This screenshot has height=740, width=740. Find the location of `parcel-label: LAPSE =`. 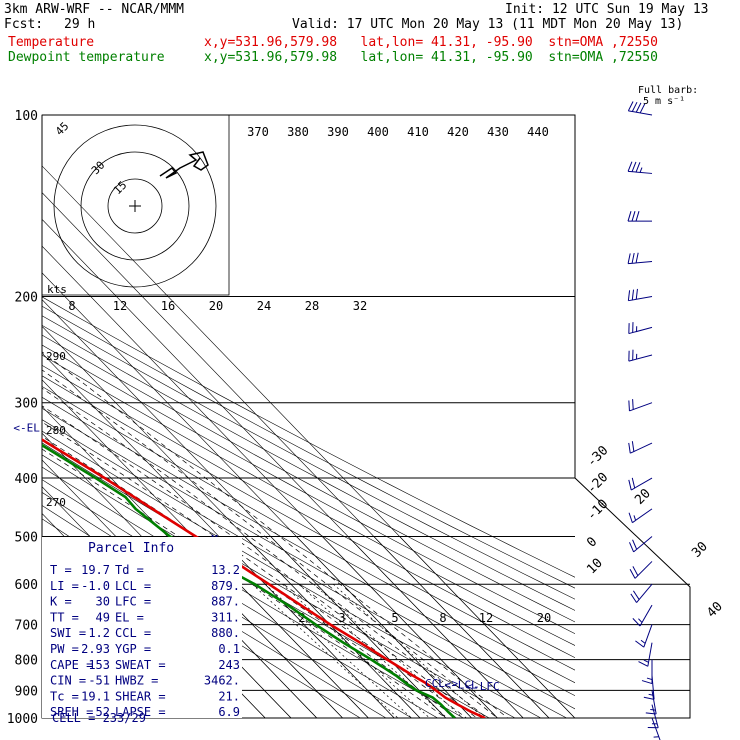

parcel-label: LAPSE = is located at coordinates (140, 712).